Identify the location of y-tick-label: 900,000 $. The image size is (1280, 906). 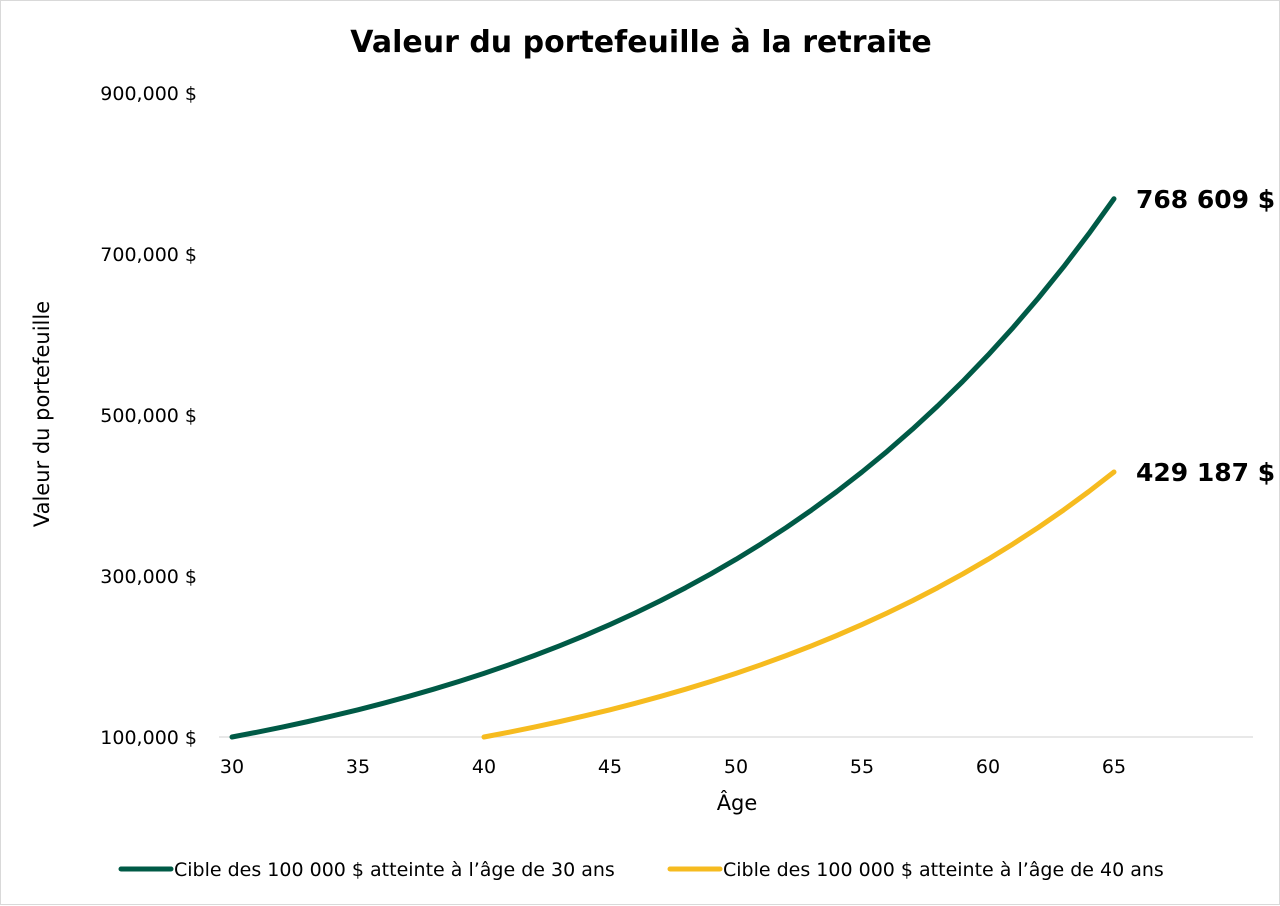
(148, 94).